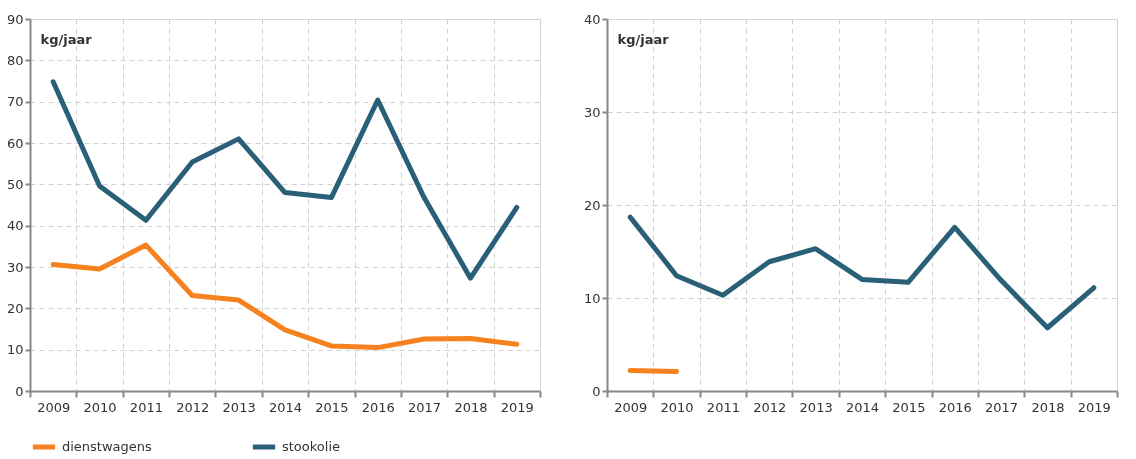 The width and height of the screenshot is (1136, 459). I want to click on y-tick-label: 80, so click(15, 60).